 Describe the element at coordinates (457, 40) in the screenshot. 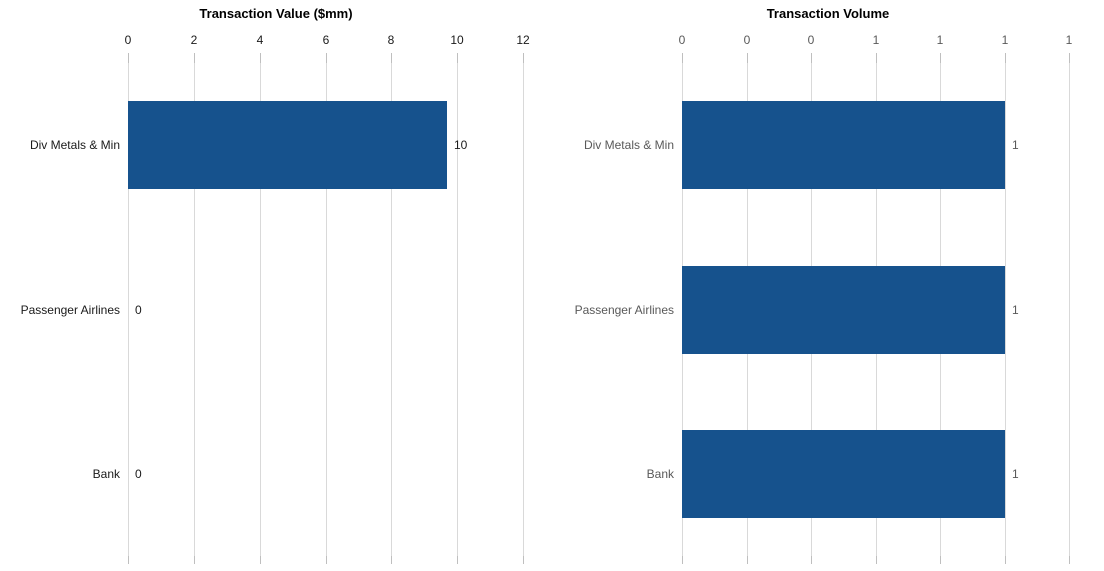

I see `axis-tick-label: 10` at that location.